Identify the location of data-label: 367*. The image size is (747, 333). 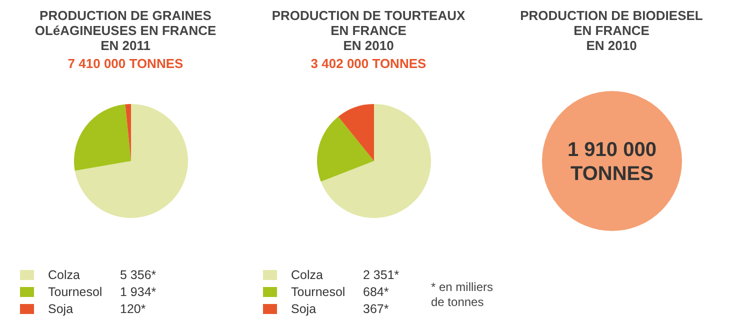
(376, 309).